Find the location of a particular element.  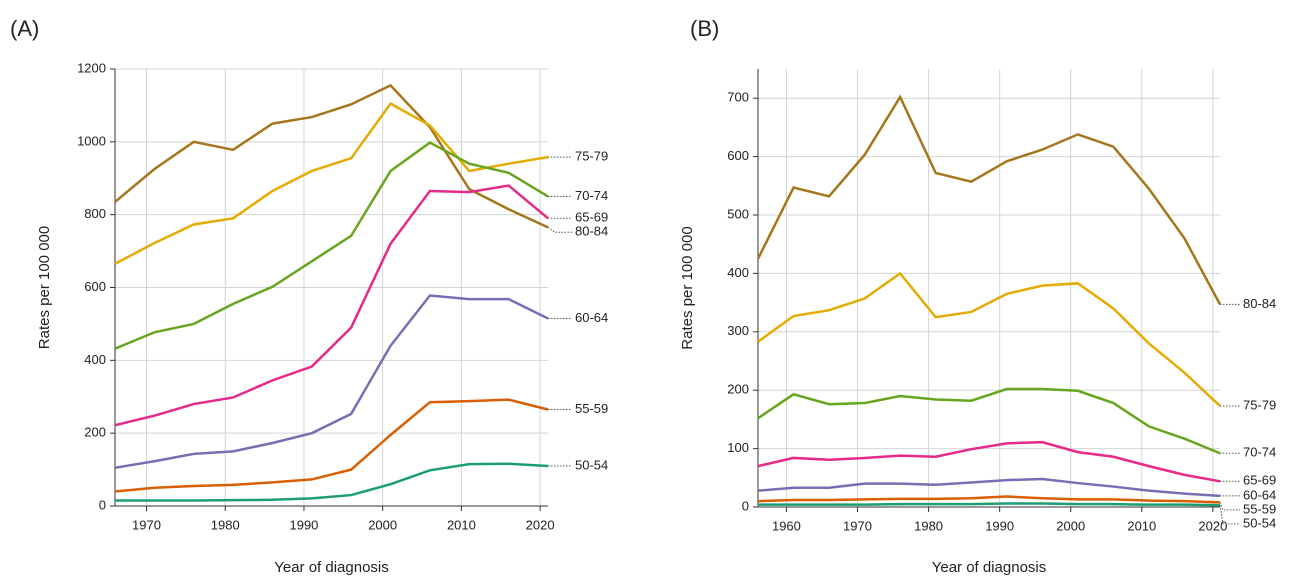

y-tick-label: 800 is located at coordinates (95, 213).